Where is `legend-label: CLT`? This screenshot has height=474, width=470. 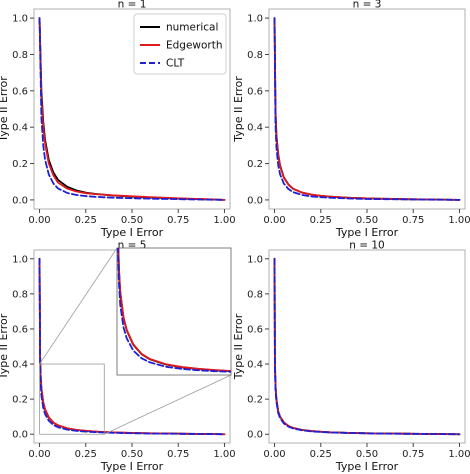
legend-label: CLT is located at coordinates (175, 64).